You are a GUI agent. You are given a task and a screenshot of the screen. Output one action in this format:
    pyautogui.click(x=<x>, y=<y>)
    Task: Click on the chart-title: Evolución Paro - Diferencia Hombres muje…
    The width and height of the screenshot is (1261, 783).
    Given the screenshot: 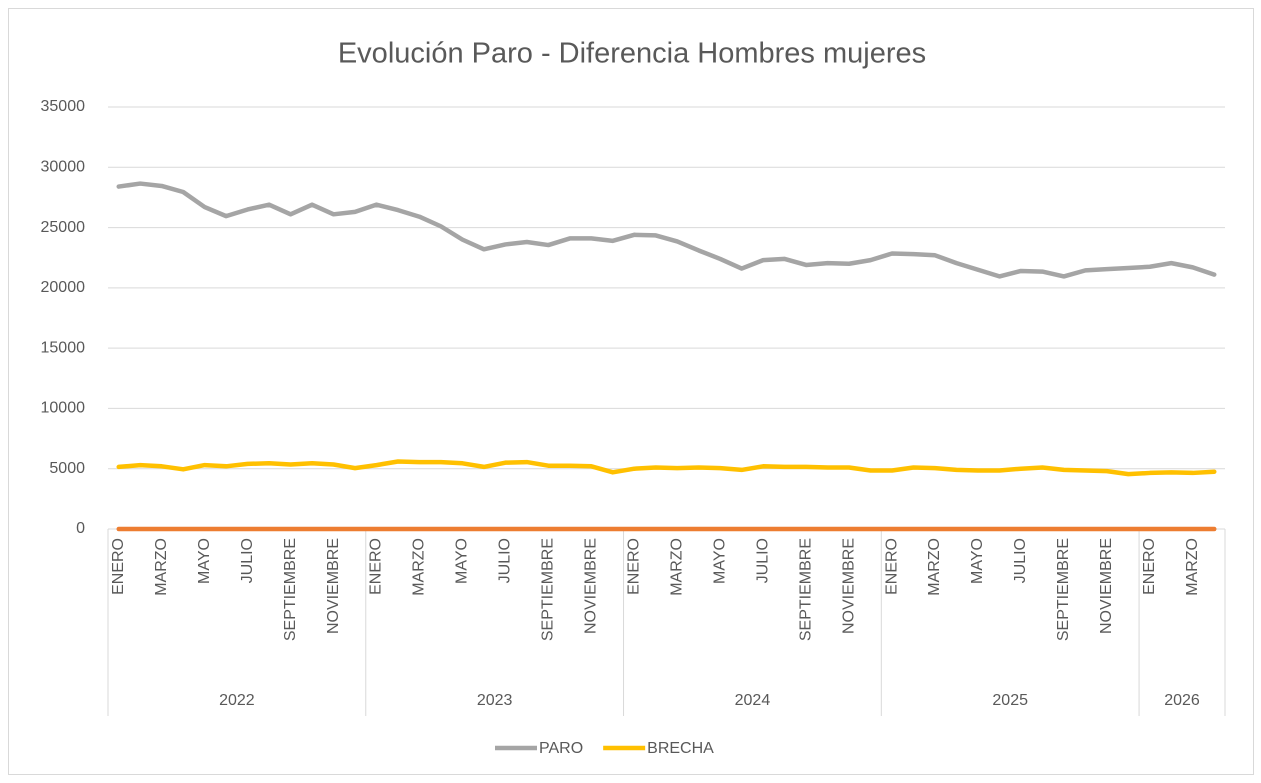 What is the action you would take?
    pyautogui.click(x=632, y=54)
    